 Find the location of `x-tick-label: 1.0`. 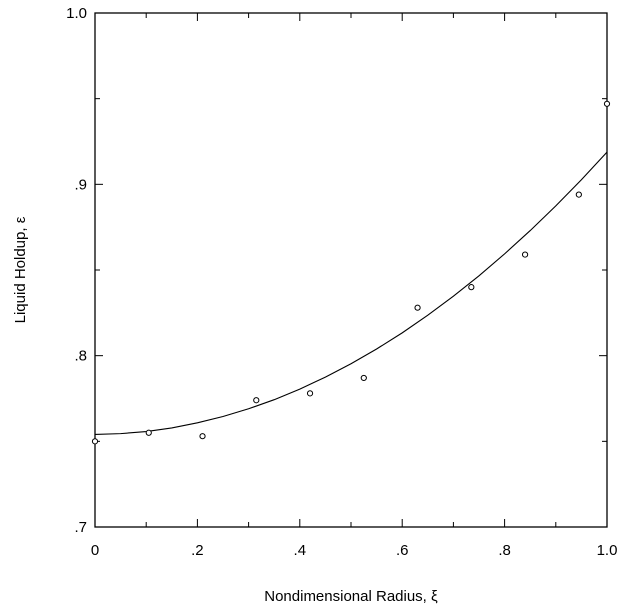

x-tick-label: 1.0 is located at coordinates (607, 550).